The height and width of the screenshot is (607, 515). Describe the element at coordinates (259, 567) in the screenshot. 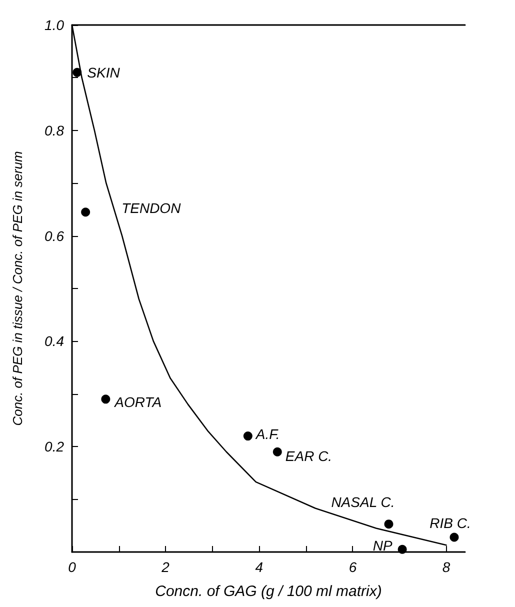

I see `x-tick-label: 4` at that location.